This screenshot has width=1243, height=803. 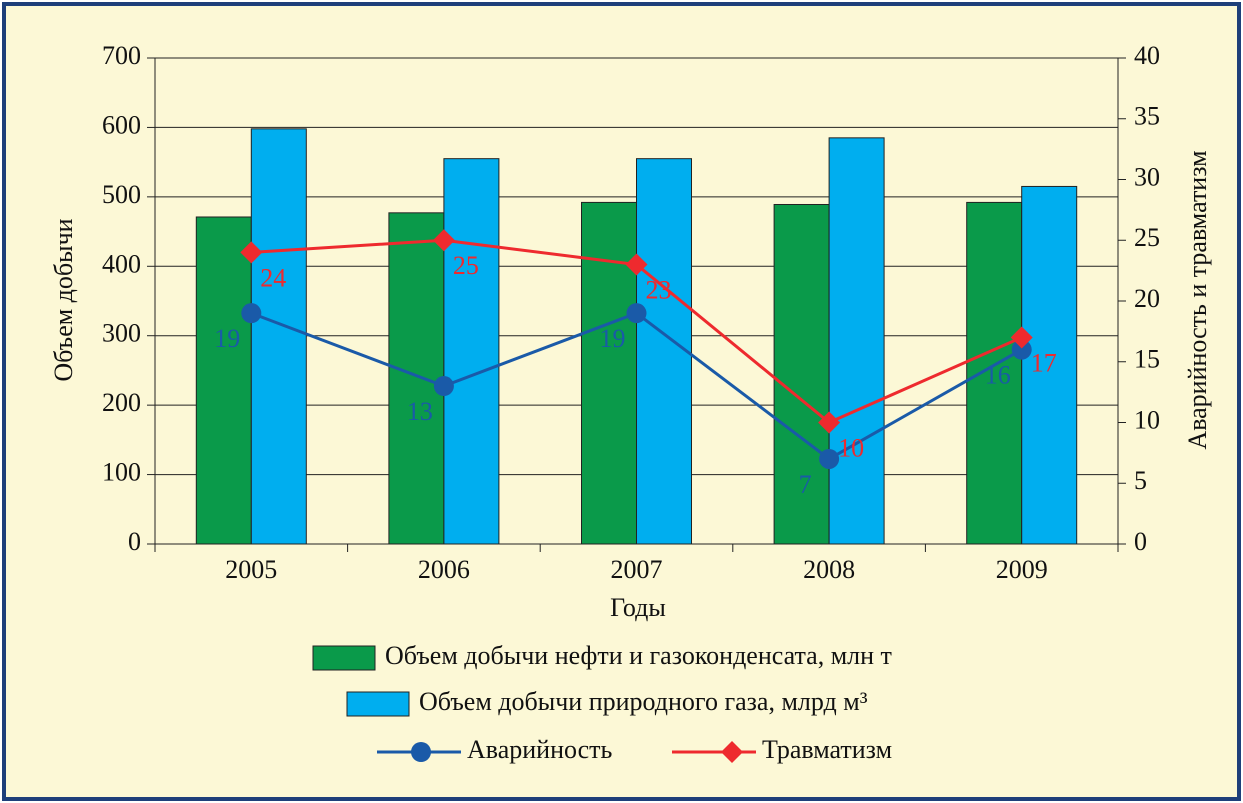 What do you see at coordinates (998, 375) in the screenshot?
I see `data-label: 16` at bounding box center [998, 375].